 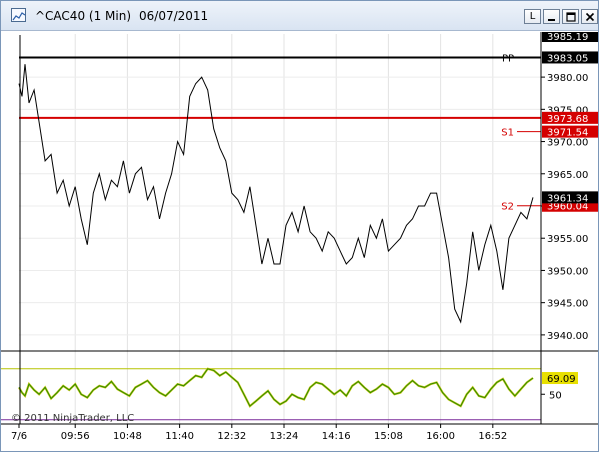 I want to click on close-button, so click(x=589, y=16).